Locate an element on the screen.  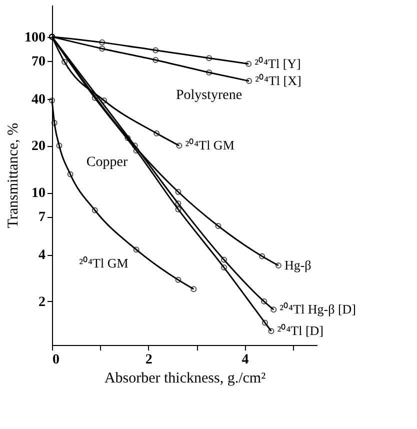
y-tick-label: 40 is located at coordinates (39, 100).